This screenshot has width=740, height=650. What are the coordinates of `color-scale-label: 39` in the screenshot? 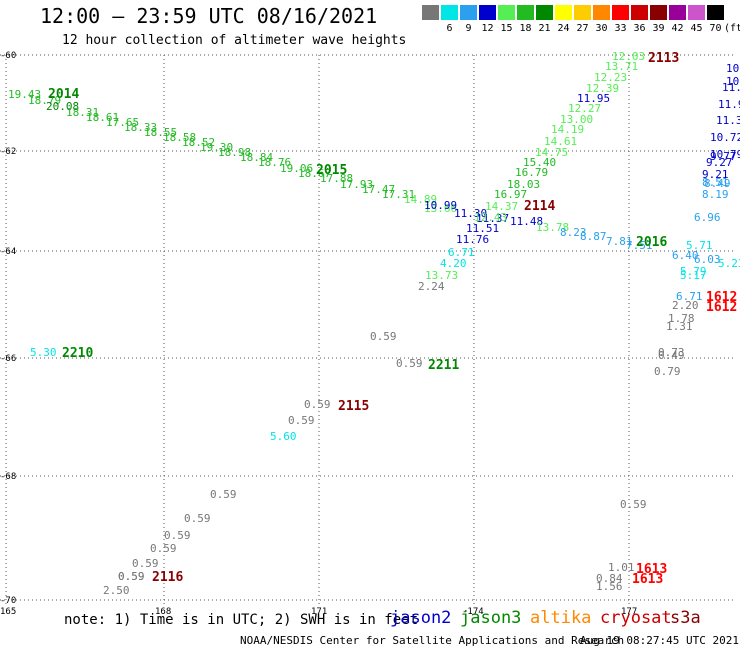 It's located at (658, 28).